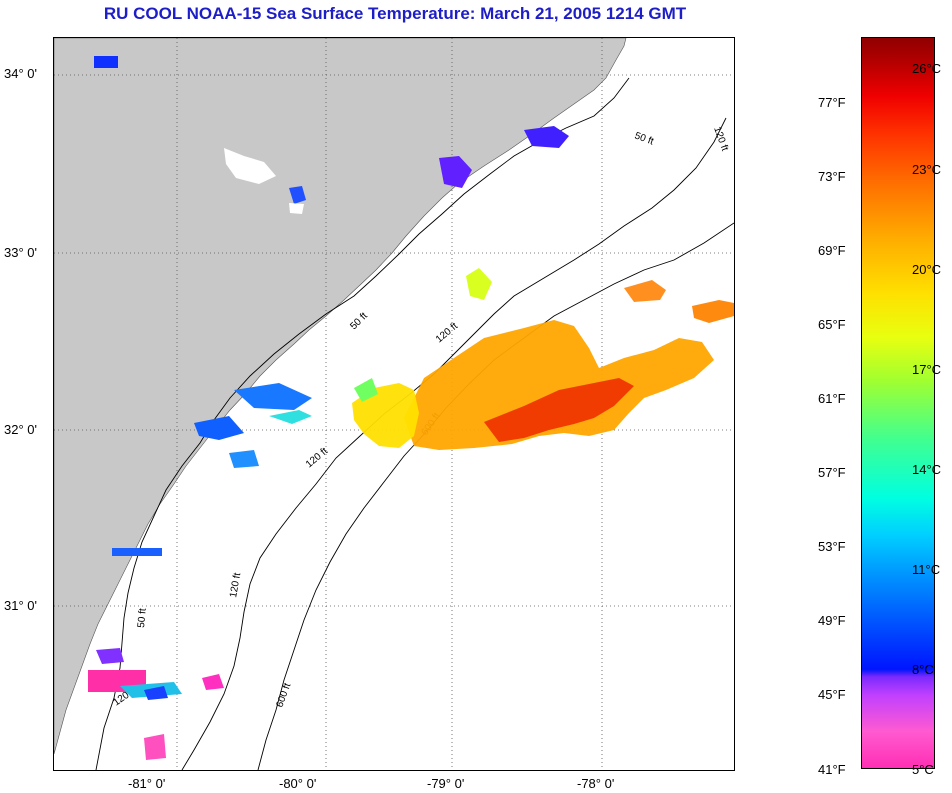 This screenshot has width=952, height=793. What do you see at coordinates (235, 585) in the screenshot?
I see `contour-label-120ft-d: 120 ft` at bounding box center [235, 585].